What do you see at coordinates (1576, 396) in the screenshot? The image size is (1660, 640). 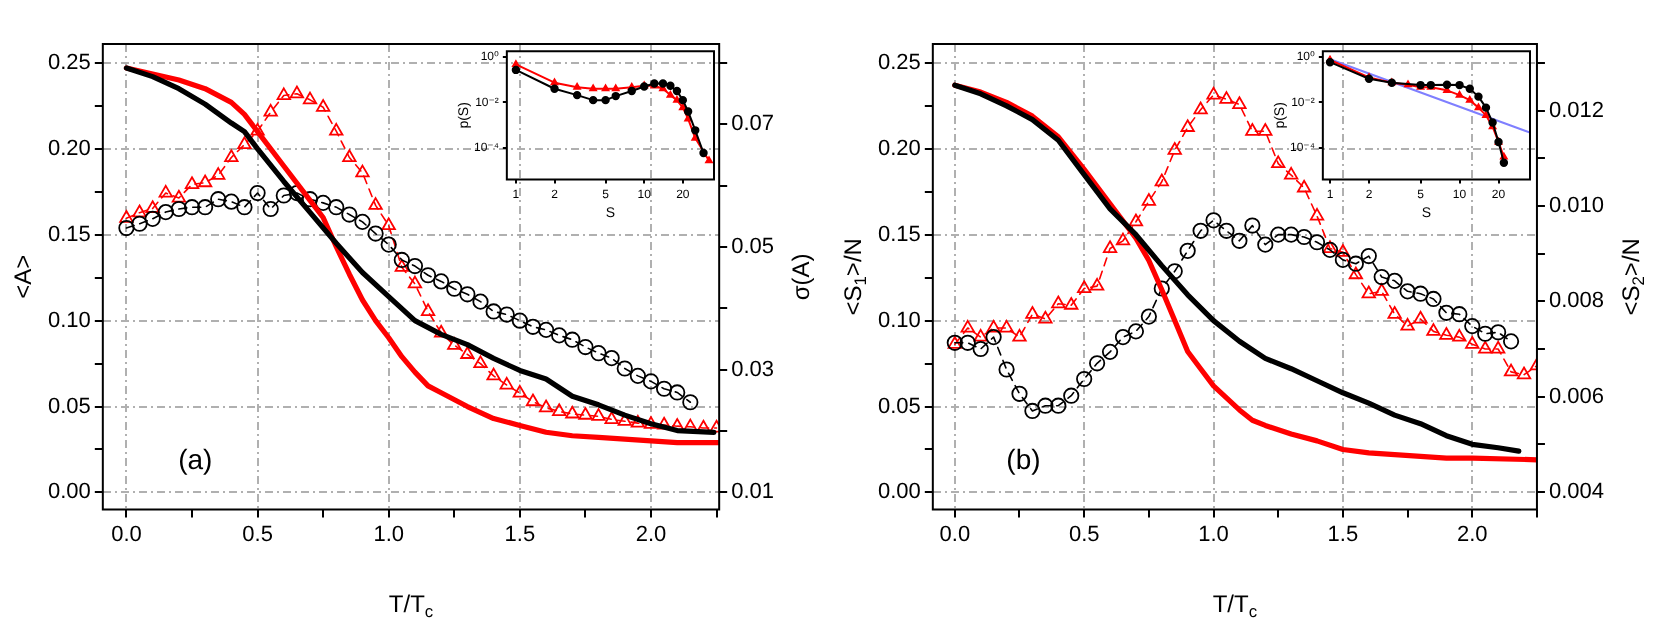 I see `y2-tick-label: 0.006` at bounding box center [1576, 396].